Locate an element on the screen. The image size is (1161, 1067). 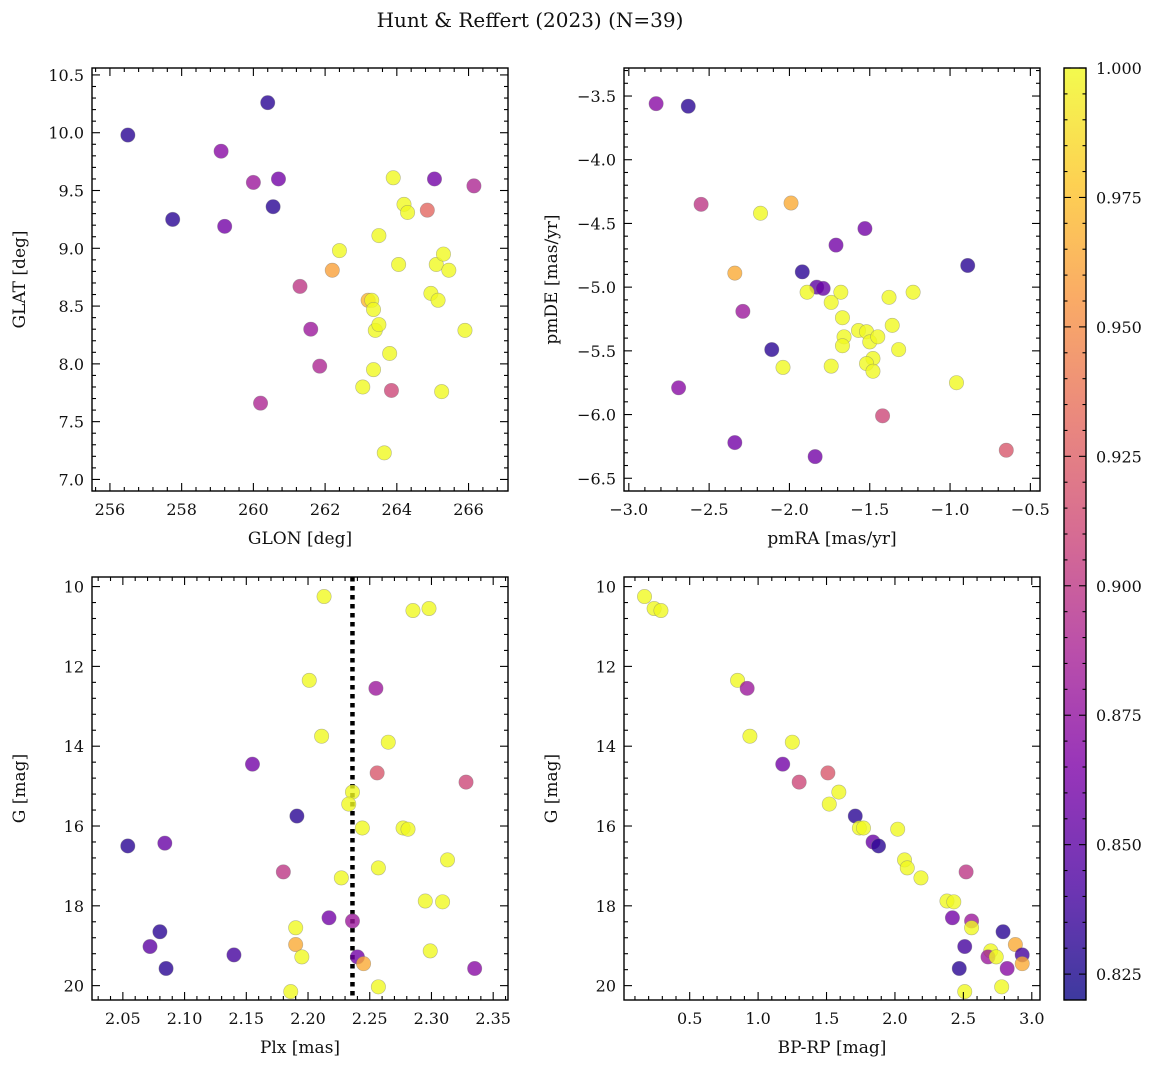
x-tick-label: 2.10 is located at coordinates (185, 1018).